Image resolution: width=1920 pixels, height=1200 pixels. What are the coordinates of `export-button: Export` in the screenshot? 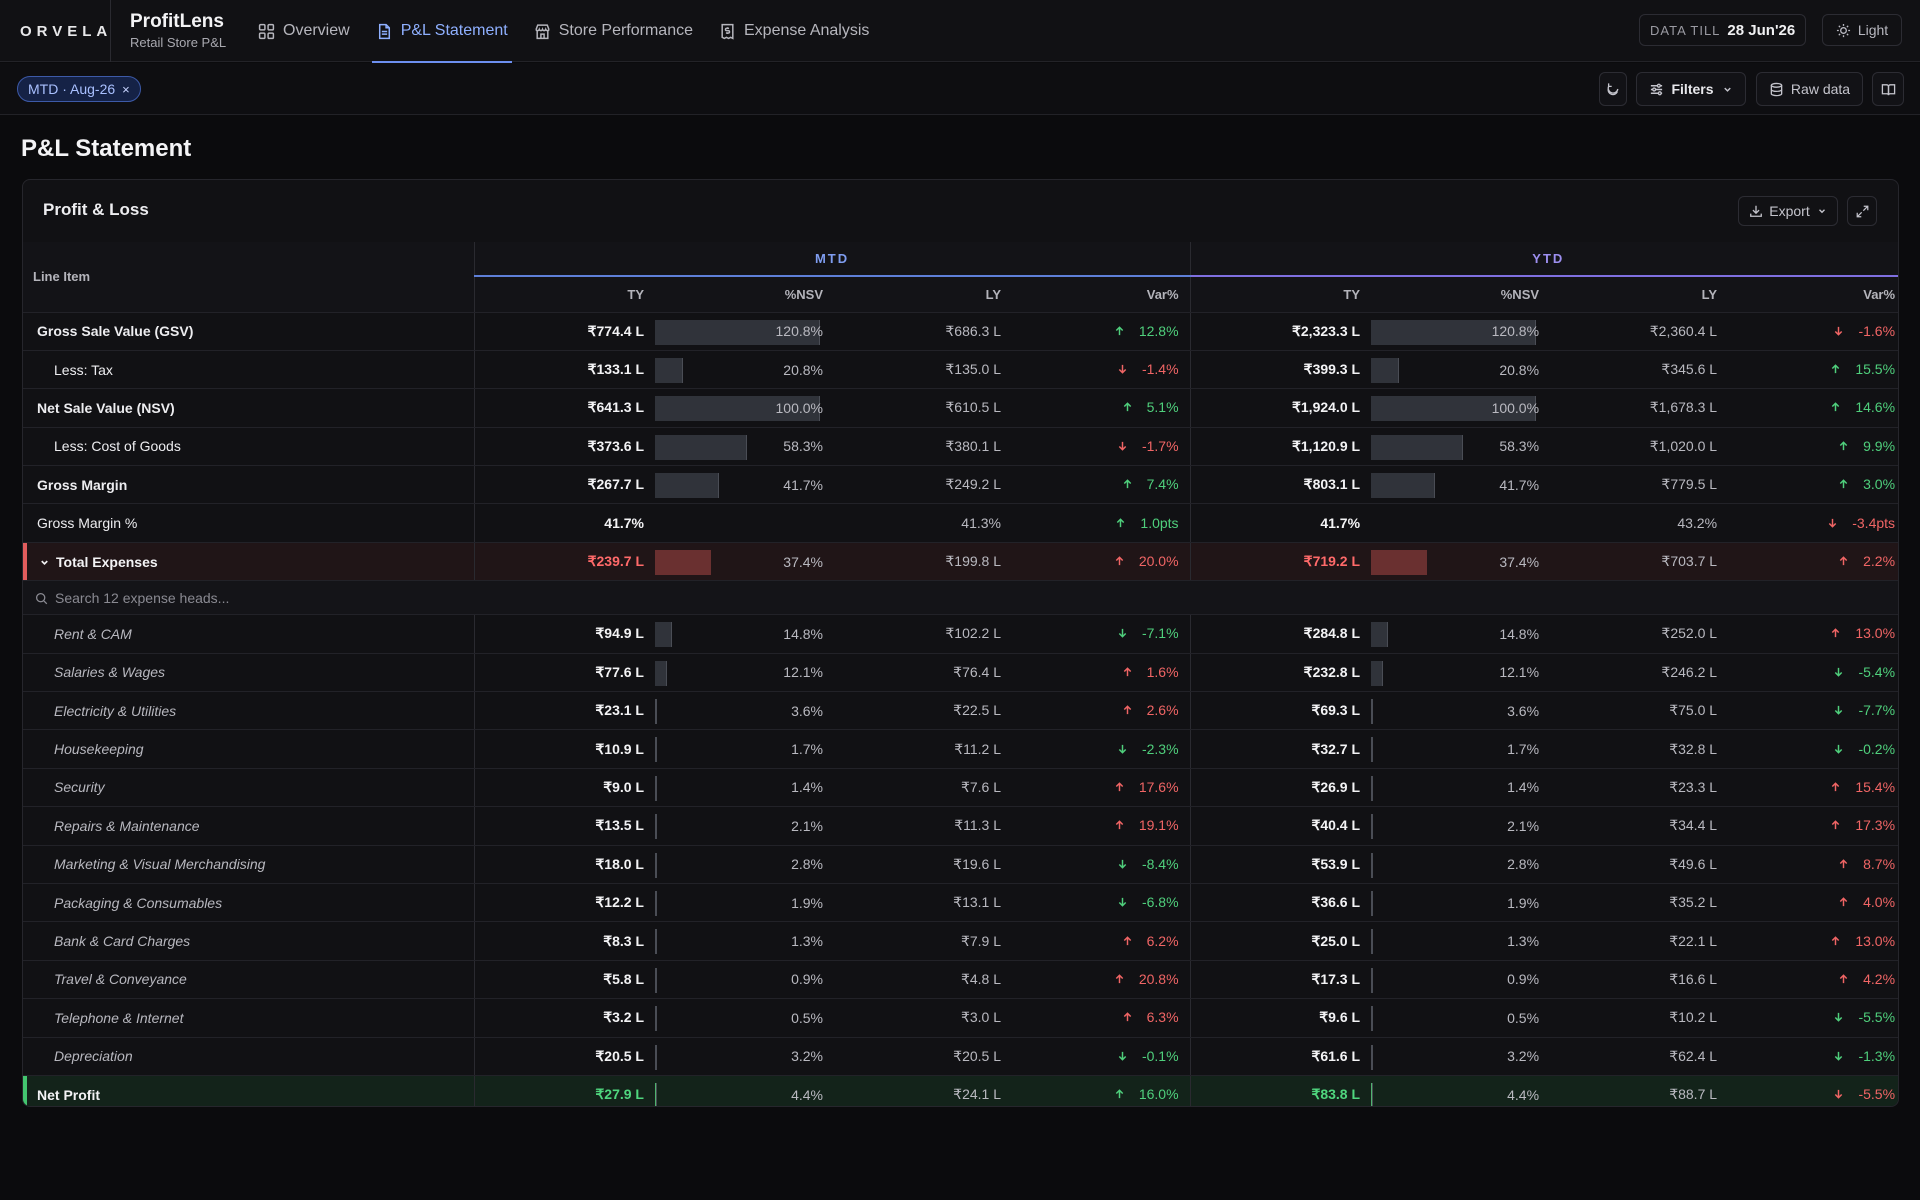 It's located at (1788, 211).